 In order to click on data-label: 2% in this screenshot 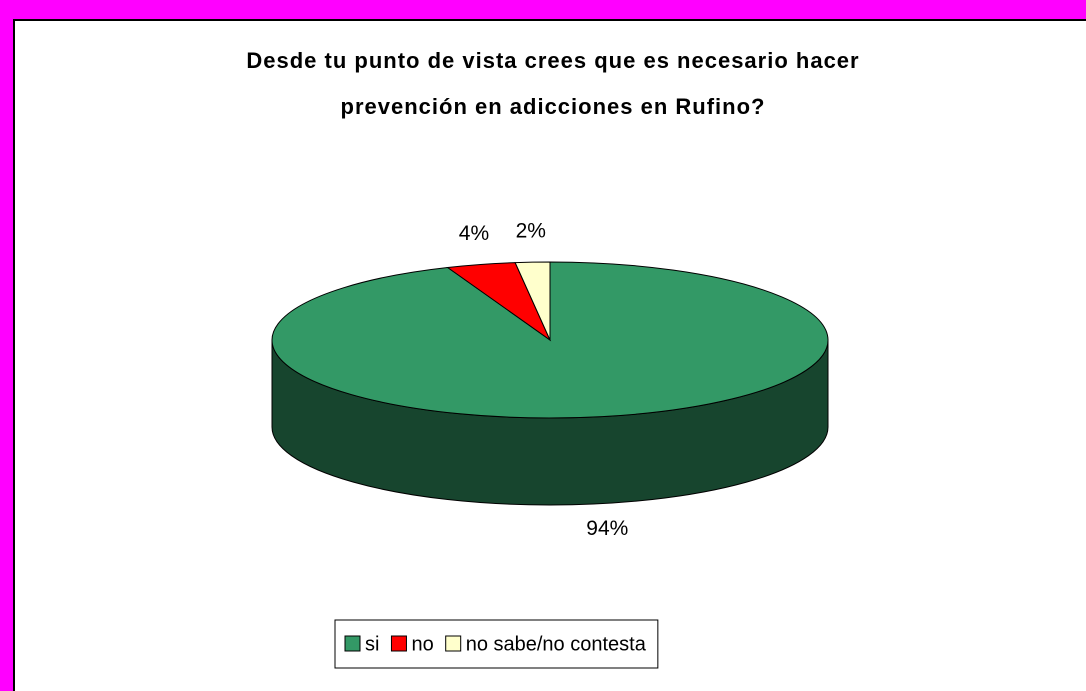, I will do `click(531, 231)`.